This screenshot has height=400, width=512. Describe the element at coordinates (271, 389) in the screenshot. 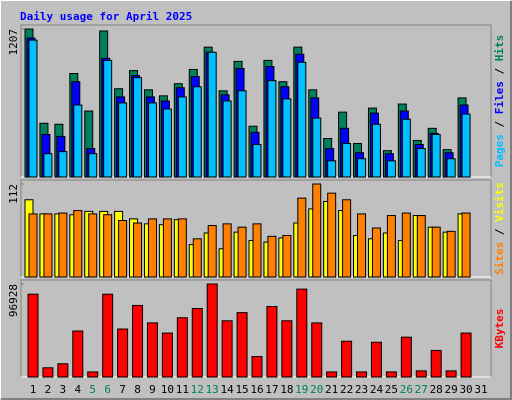

I see `x-tick-label: 17` at that location.